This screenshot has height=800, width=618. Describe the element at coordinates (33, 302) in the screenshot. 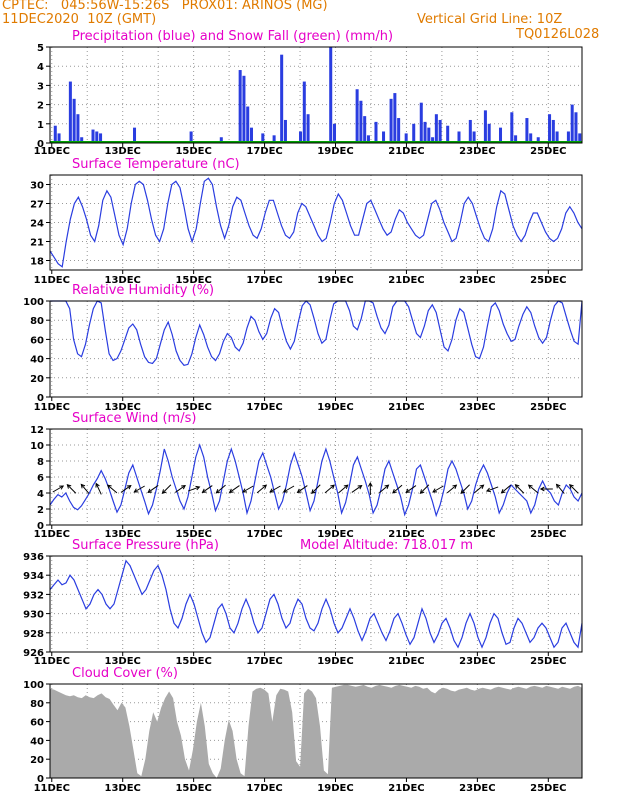

I see `y-tick-label: 100` at that location.